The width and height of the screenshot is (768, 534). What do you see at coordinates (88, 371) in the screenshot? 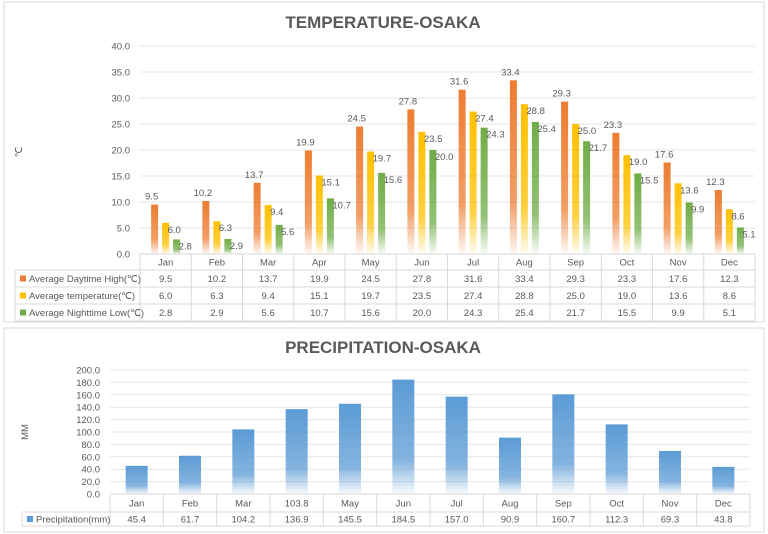
I see `y-tick-label: 200.0` at bounding box center [88, 371].